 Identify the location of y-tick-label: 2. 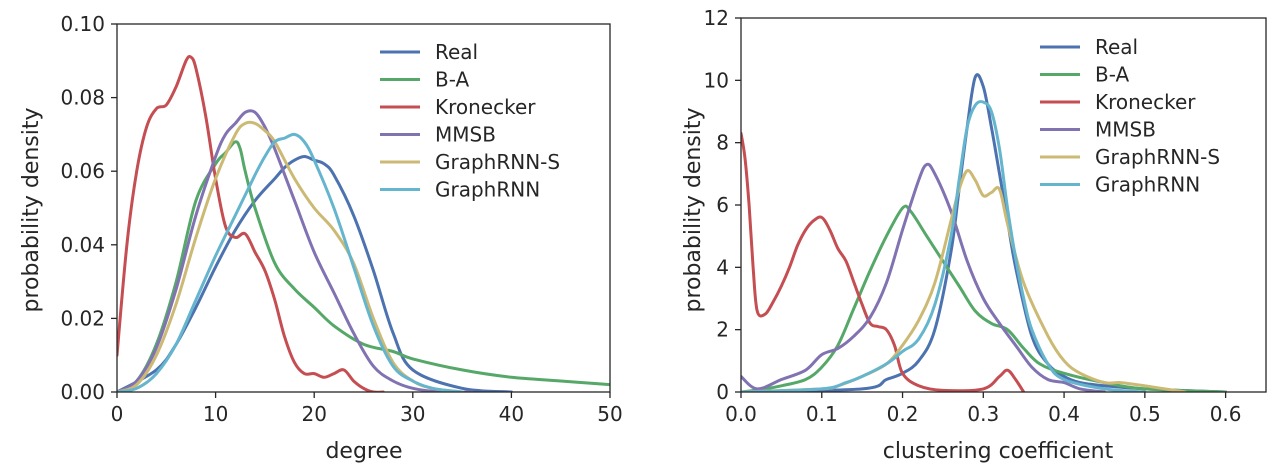
(722, 330).